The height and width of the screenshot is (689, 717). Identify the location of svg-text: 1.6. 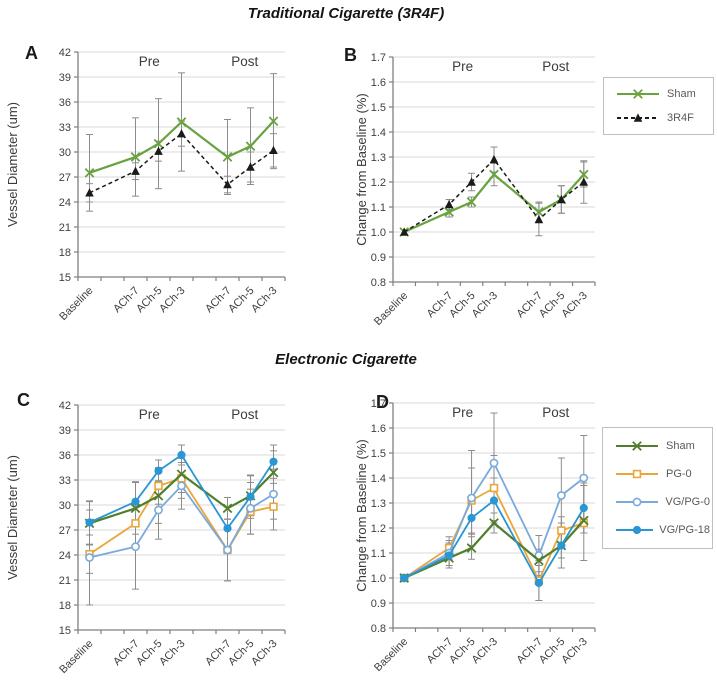
(378, 83).